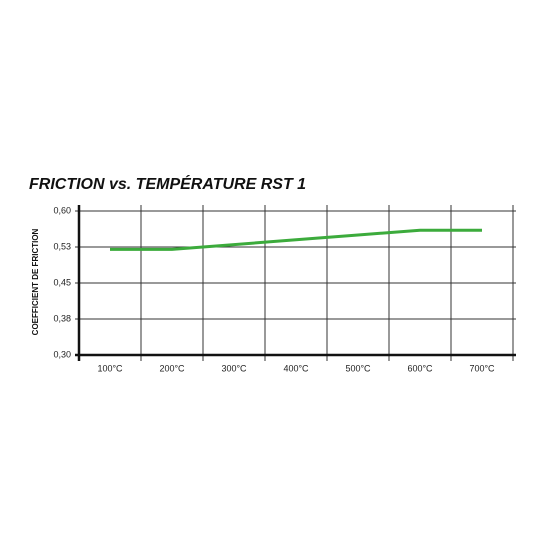  Describe the element at coordinates (167, 183) in the screenshot. I see `chart-title: FRICTION vs. TEMPÉRATURE RST 1` at that location.